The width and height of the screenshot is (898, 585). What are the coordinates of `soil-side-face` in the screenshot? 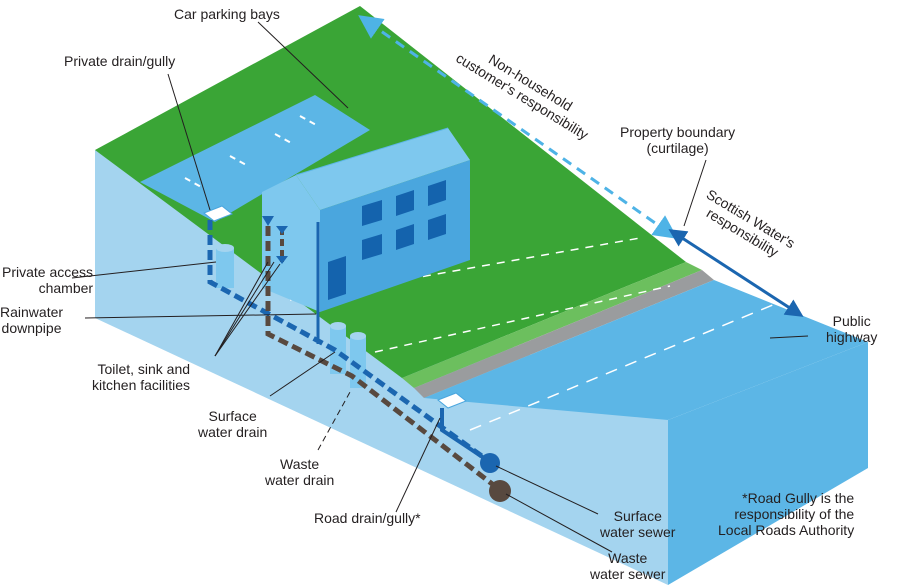 It's located at (768, 463).